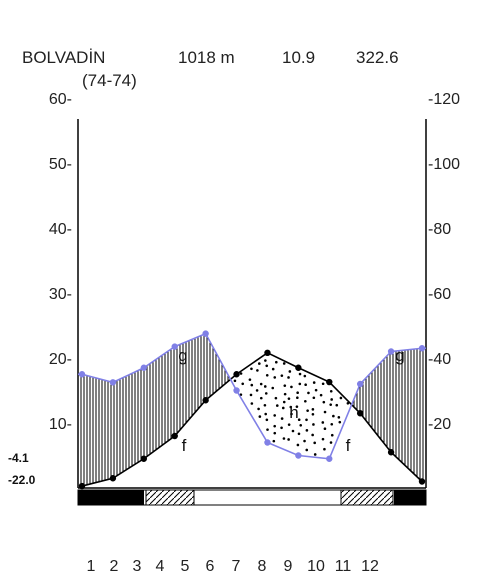 The image size is (483, 583). I want to click on frost-sure-bar, so click(111, 497).